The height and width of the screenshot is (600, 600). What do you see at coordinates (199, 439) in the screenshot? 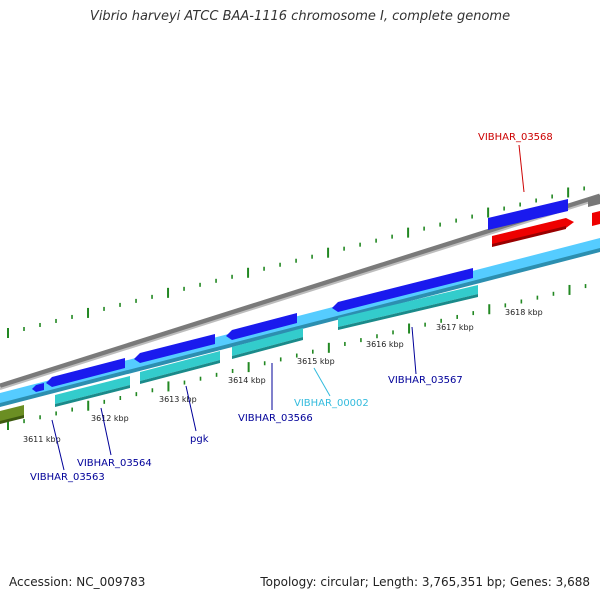
I see `gene-label-pgk: pgk` at bounding box center [199, 439].